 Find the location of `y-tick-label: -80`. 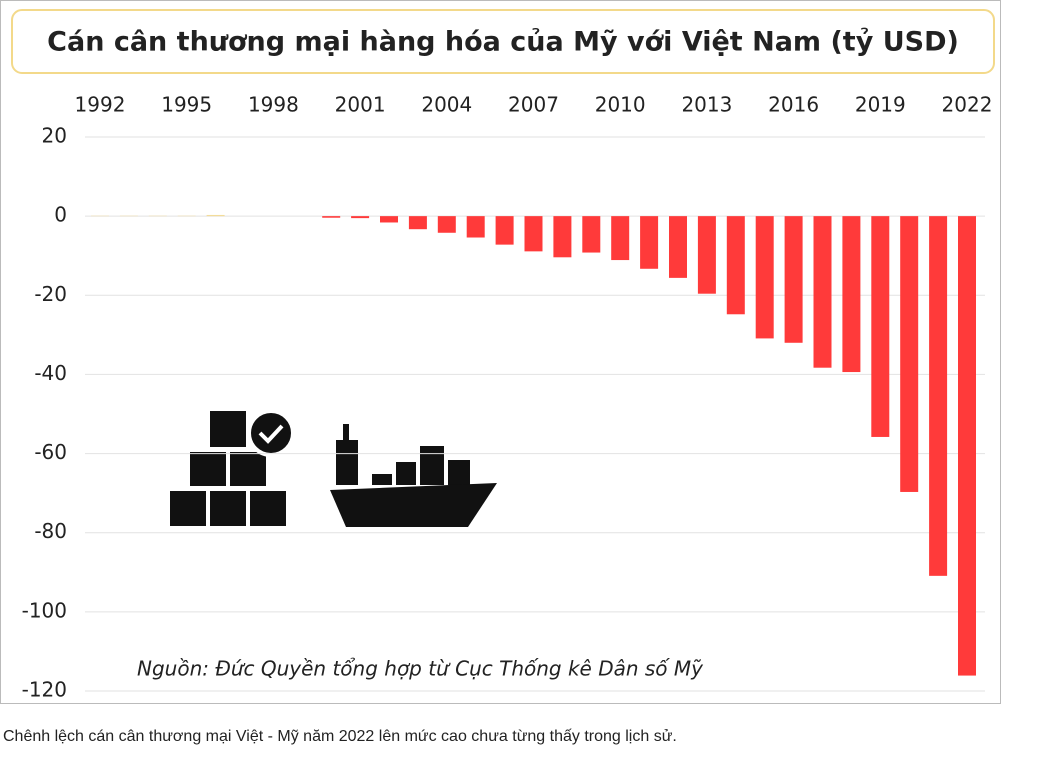

y-tick-label: -80 is located at coordinates (50, 531).